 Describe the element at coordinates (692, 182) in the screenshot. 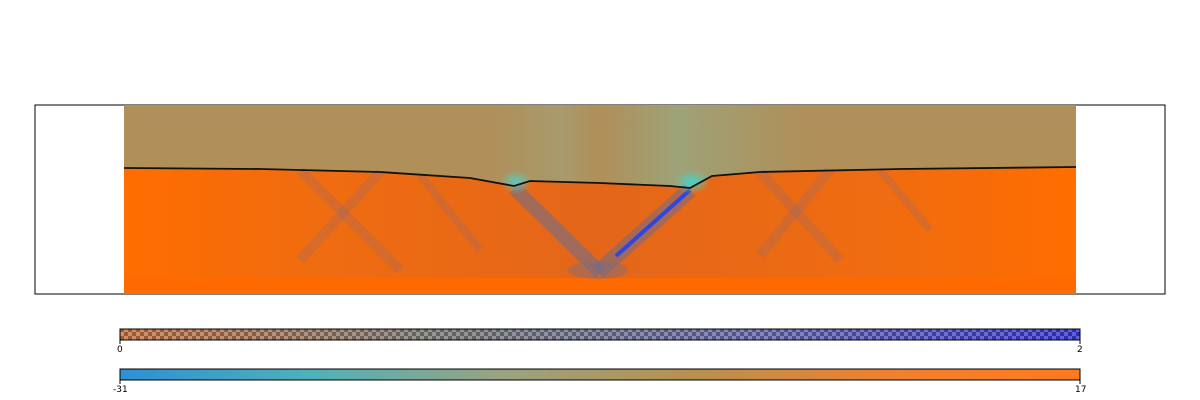

I see `right-kink-glow` at that location.